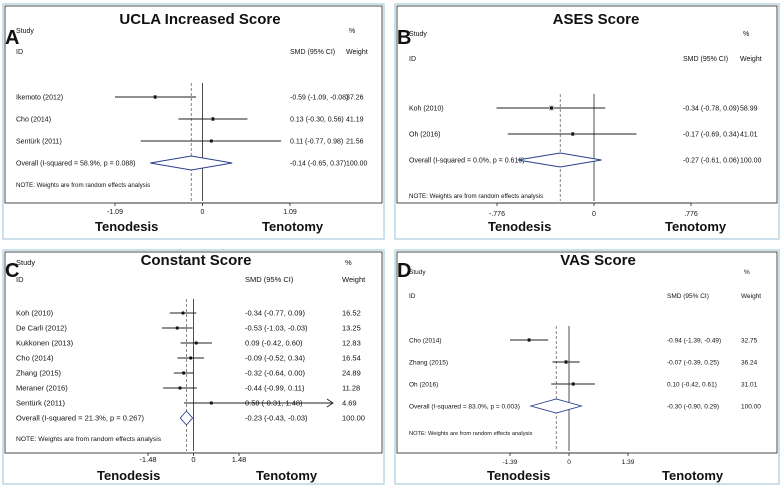 The width and height of the screenshot is (782, 491). Describe the element at coordinates (705, 59) in the screenshot. I see `panel-b-header-effect: SMD (95% CI)` at that location.